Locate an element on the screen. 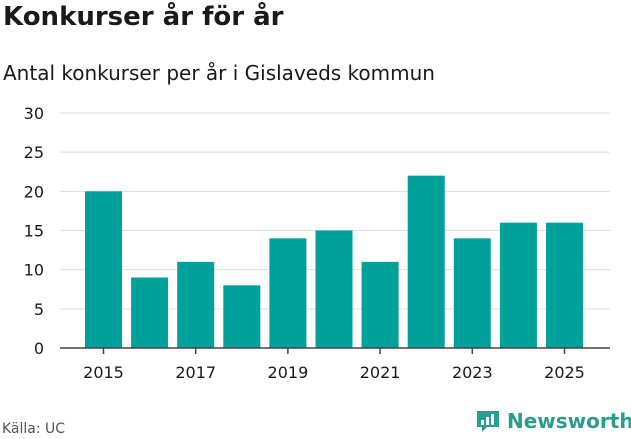 The height and width of the screenshot is (439, 631). brand-name: Newsworthy is located at coordinates (569, 421).